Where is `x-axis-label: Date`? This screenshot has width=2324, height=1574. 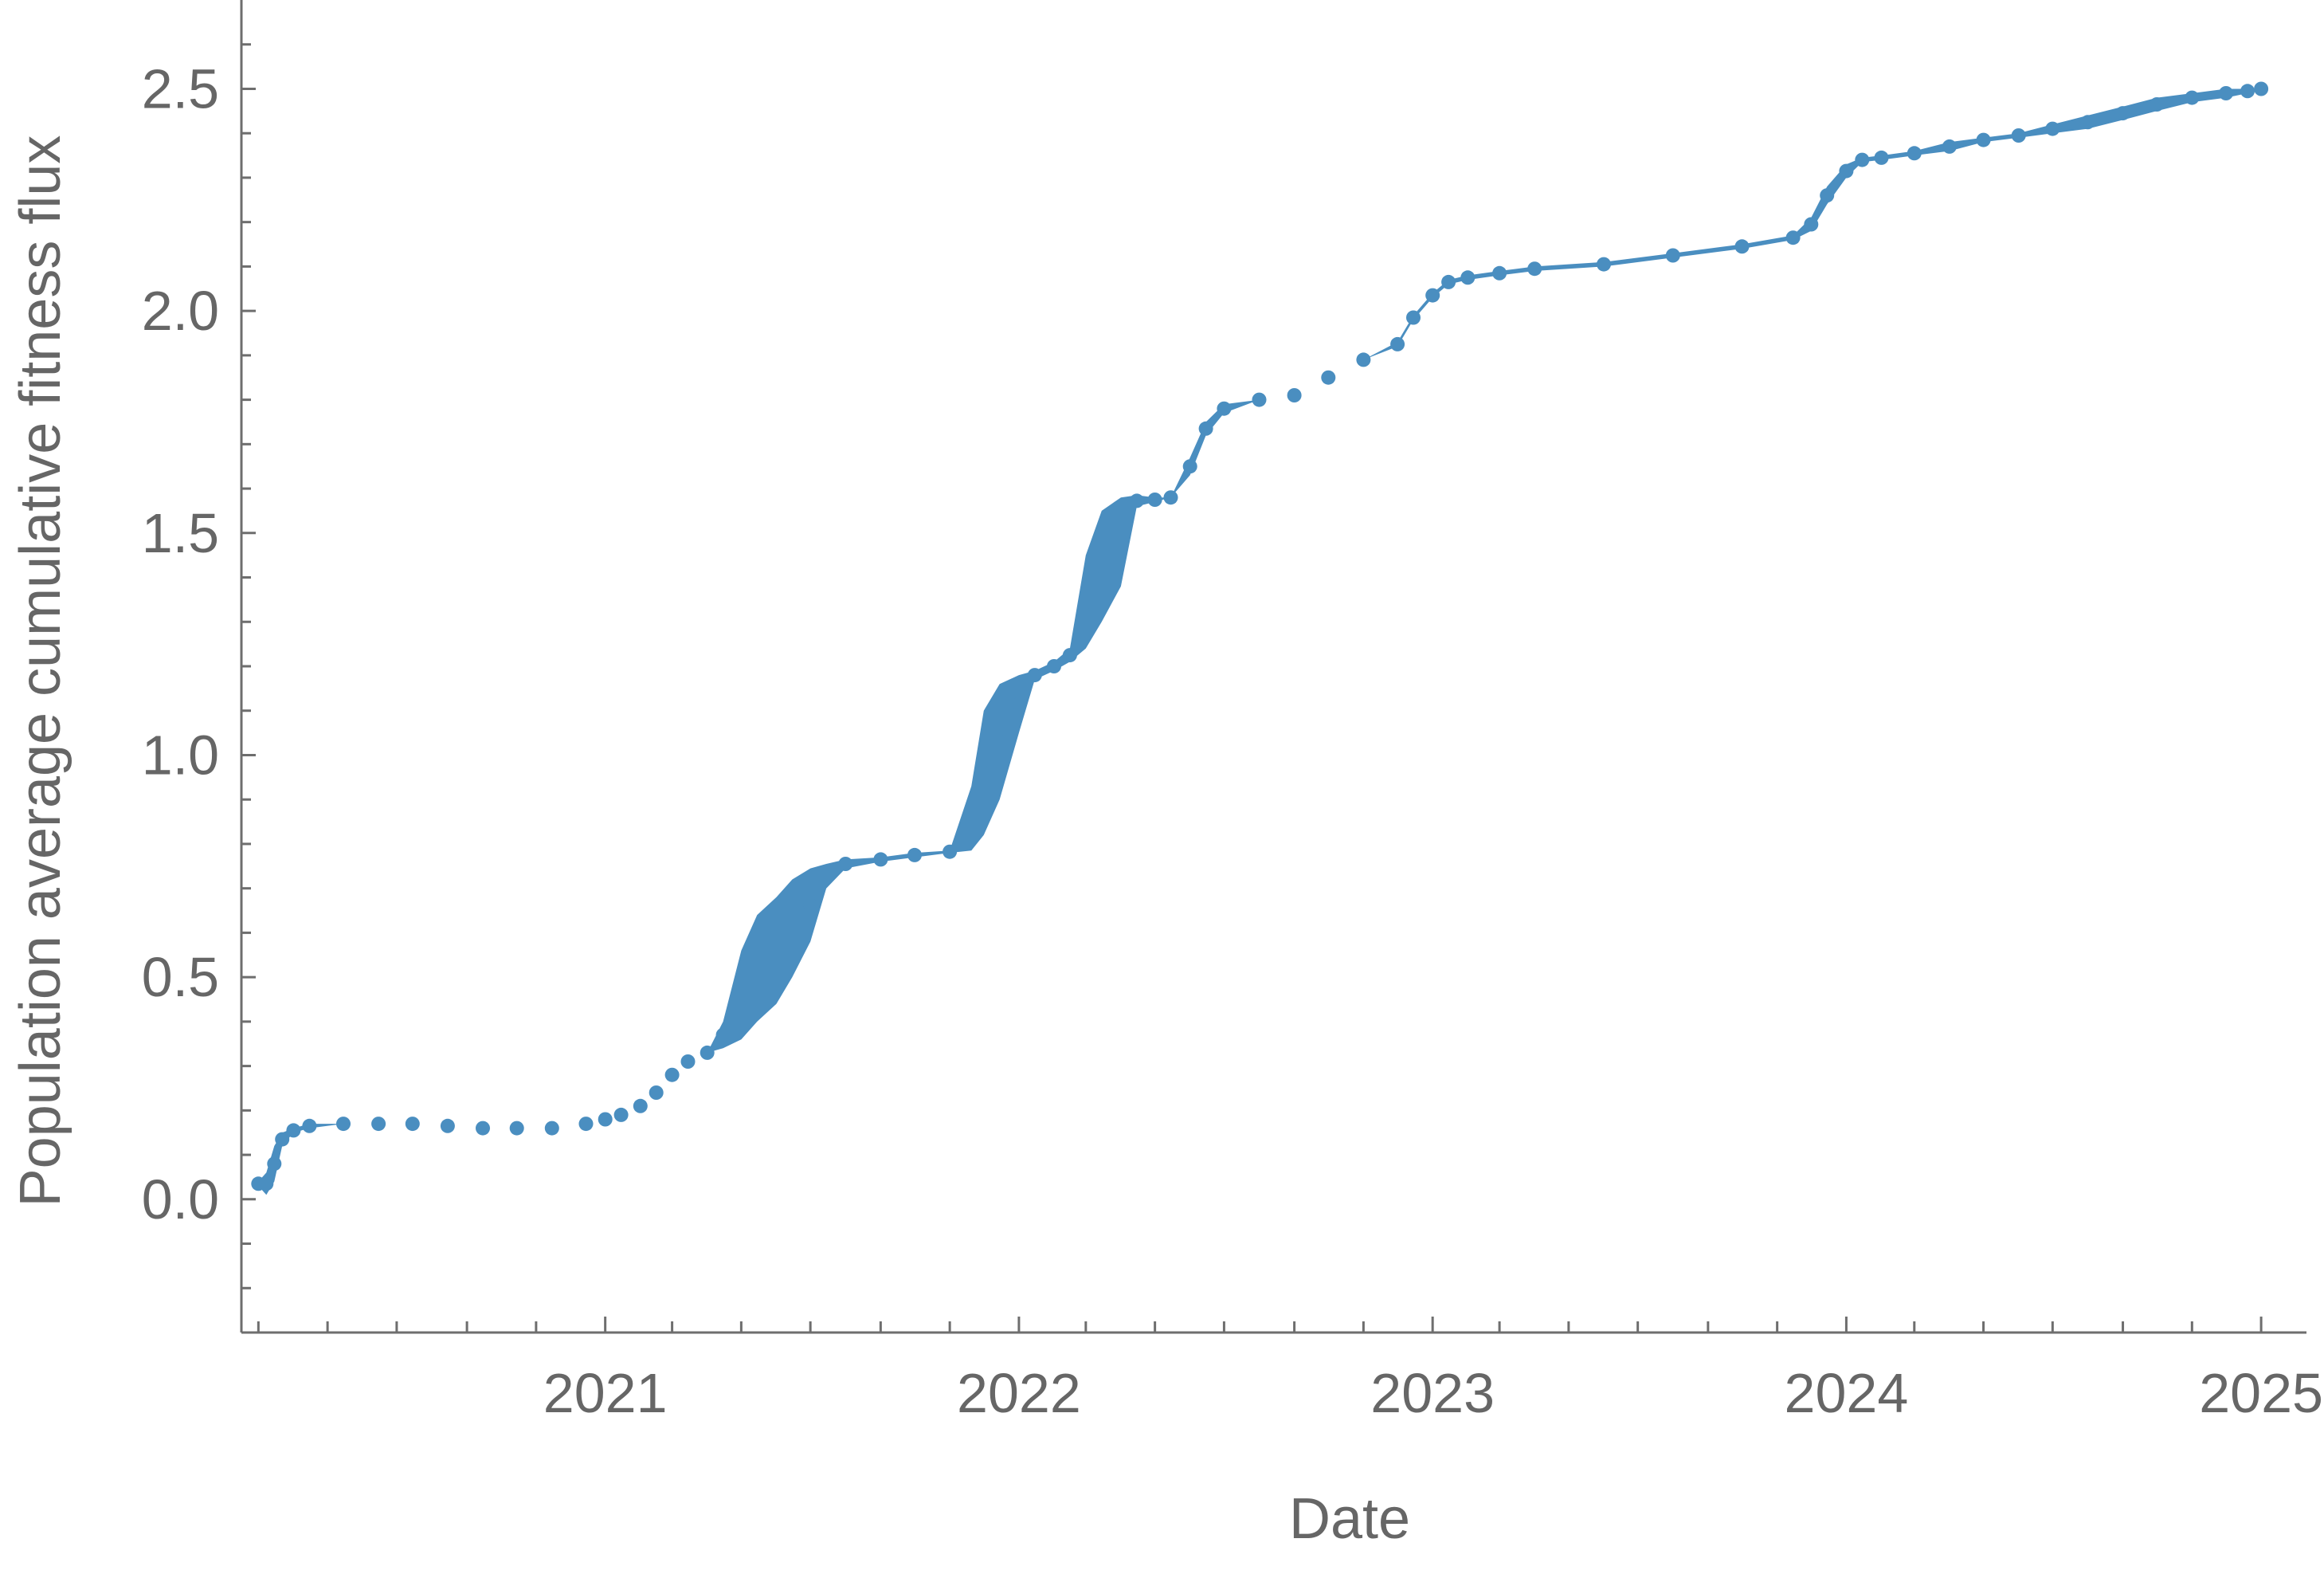
x-axis-label: Date is located at coordinates (1350, 1519).